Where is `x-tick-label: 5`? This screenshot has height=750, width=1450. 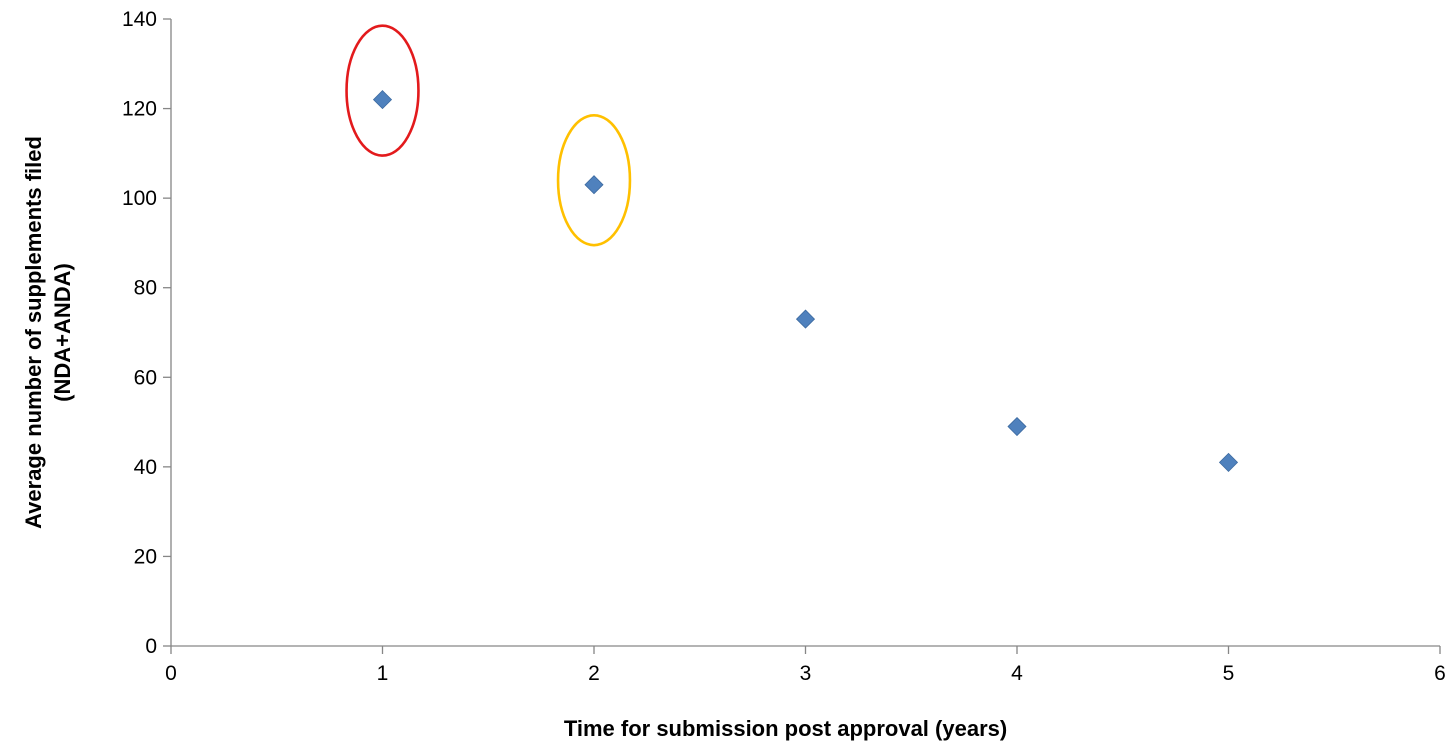 x-tick-label: 5 is located at coordinates (1229, 673).